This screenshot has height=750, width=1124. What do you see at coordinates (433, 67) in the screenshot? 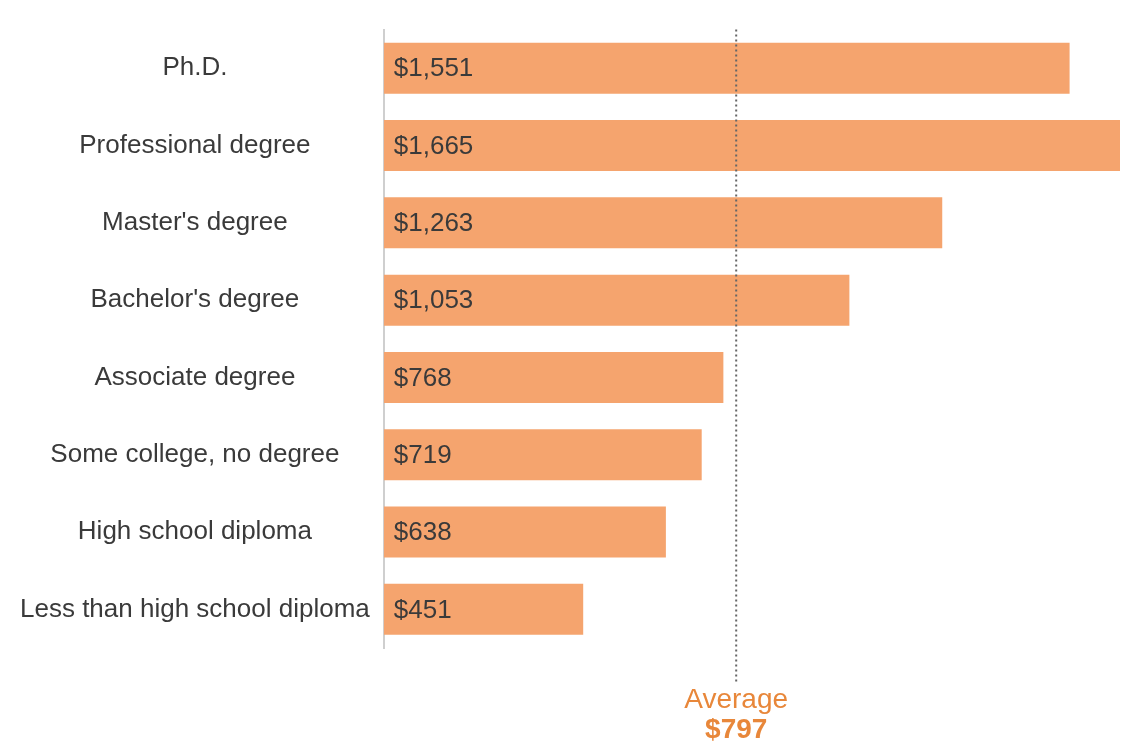
I see `data-label: $1,551` at bounding box center [433, 67].